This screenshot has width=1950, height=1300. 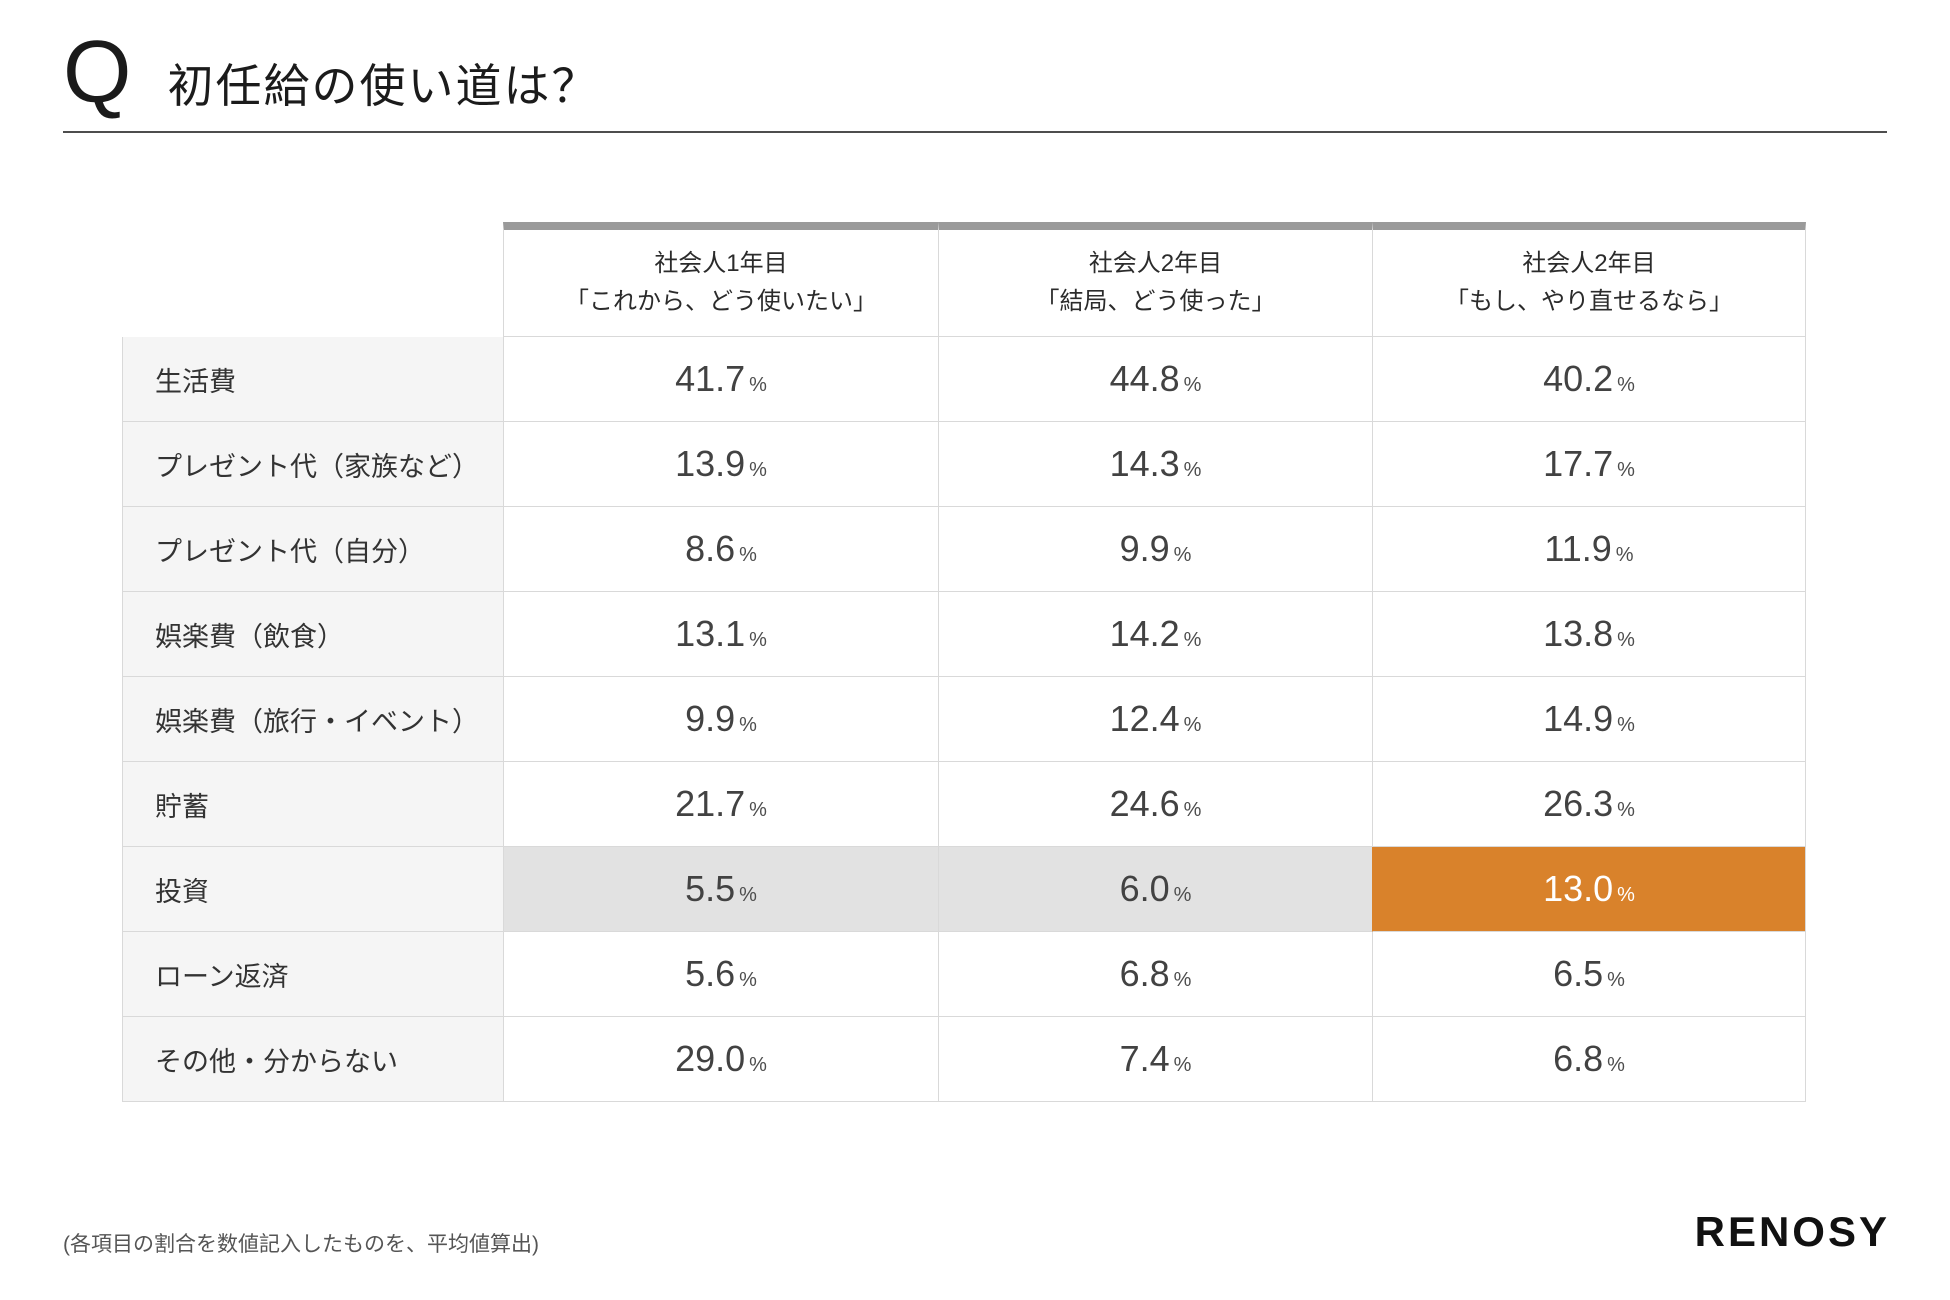 I want to click on row-label: その他・分からない, so click(x=312, y=1059).